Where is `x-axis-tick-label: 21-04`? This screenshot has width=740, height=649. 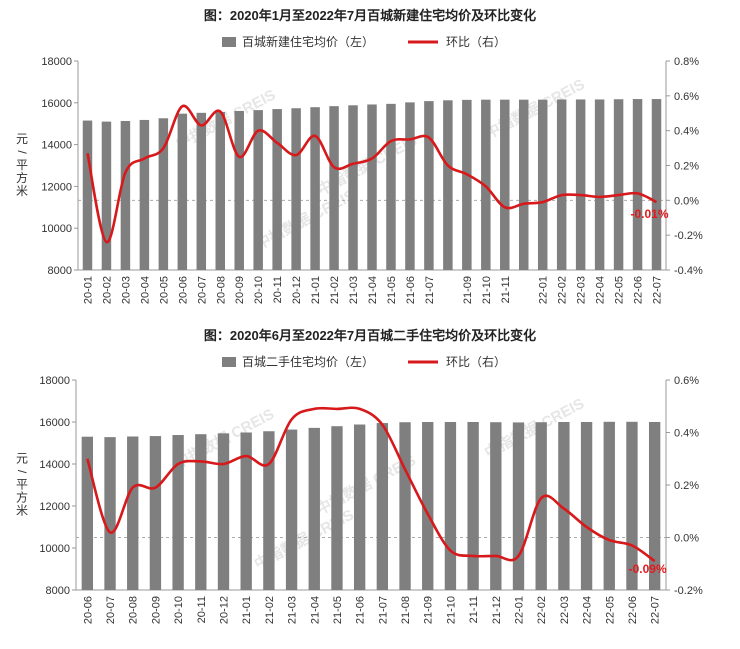 x-axis-tick-label: 21-04 is located at coordinates (373, 290).